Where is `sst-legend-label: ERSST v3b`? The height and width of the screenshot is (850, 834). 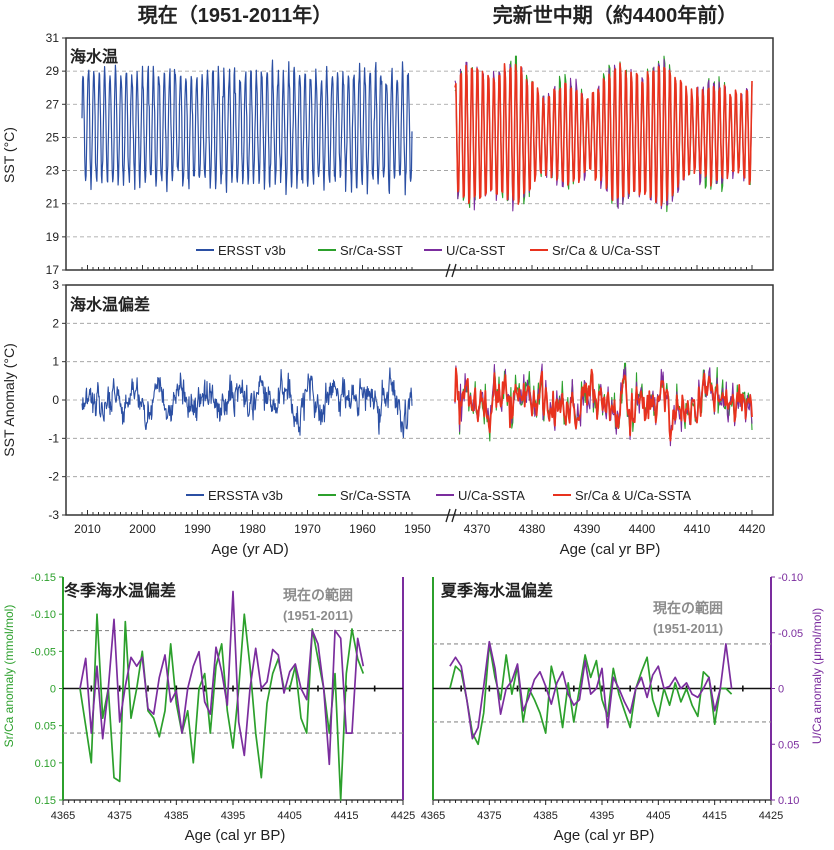 sst-legend-label: ERSST v3b is located at coordinates (252, 250).